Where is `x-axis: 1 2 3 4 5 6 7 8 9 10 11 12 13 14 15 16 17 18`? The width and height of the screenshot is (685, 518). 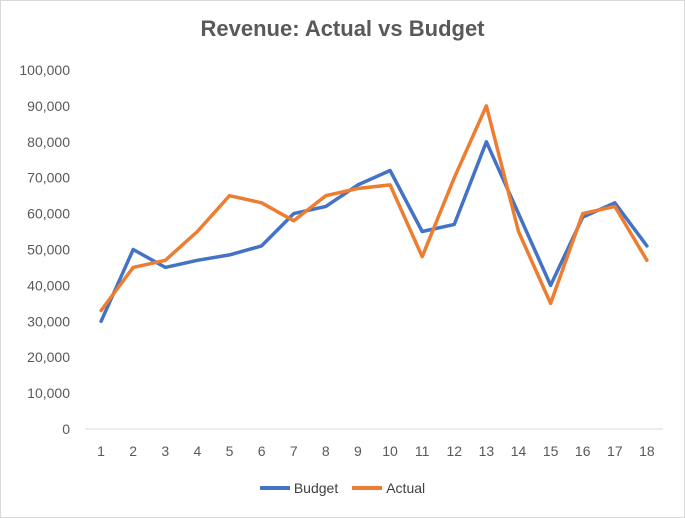
x-axis: 1 2 3 4 5 6 7 8 9 10 11 12 13 14 15 16 17 18 is located at coordinates (374, 443).